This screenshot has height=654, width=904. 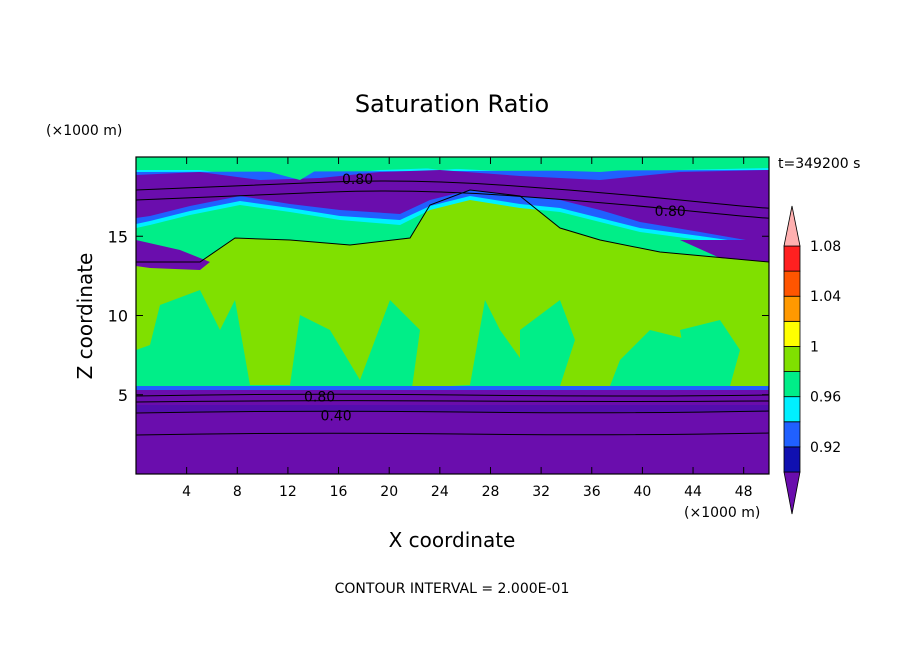 What do you see at coordinates (452, 194) in the screenshot?
I see `contour-line-080-upper` at bounding box center [452, 194].